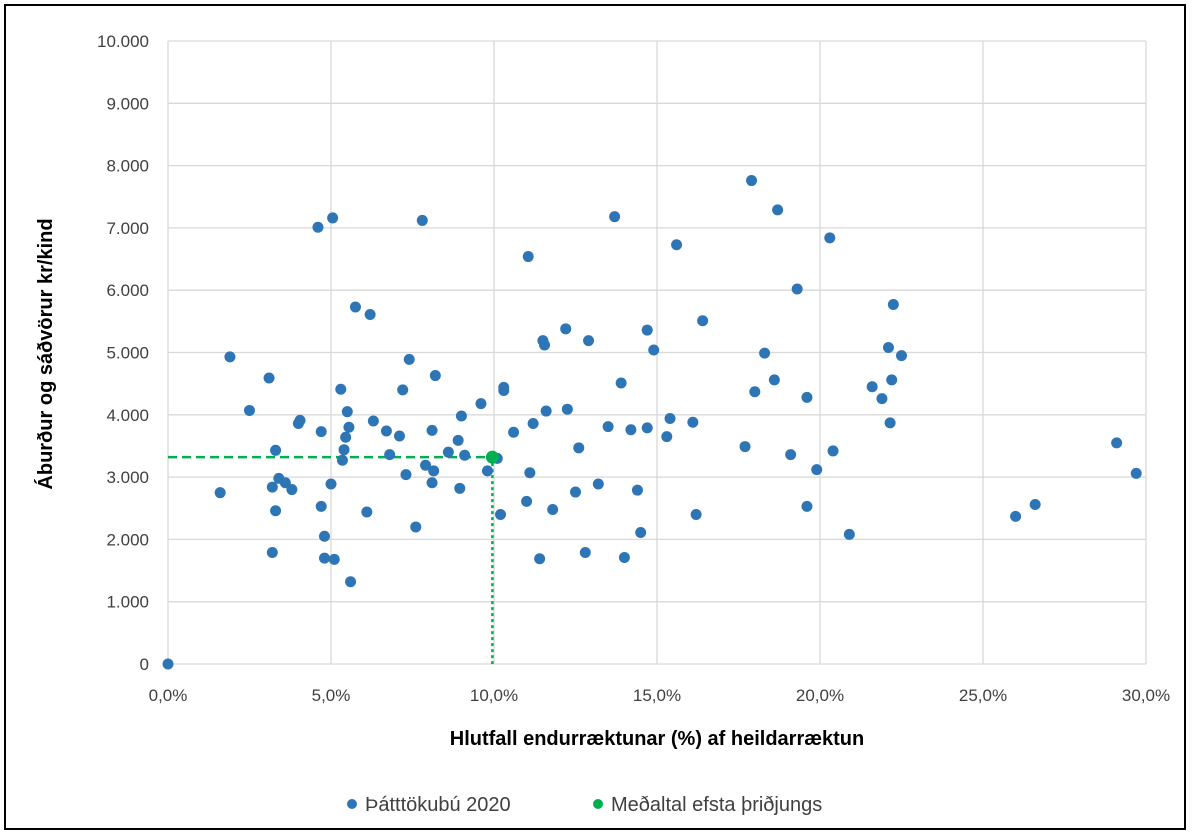 The height and width of the screenshot is (836, 1192). What do you see at coordinates (598, 804) in the screenshot?
I see `legend-marker-top-third-average` at bounding box center [598, 804].